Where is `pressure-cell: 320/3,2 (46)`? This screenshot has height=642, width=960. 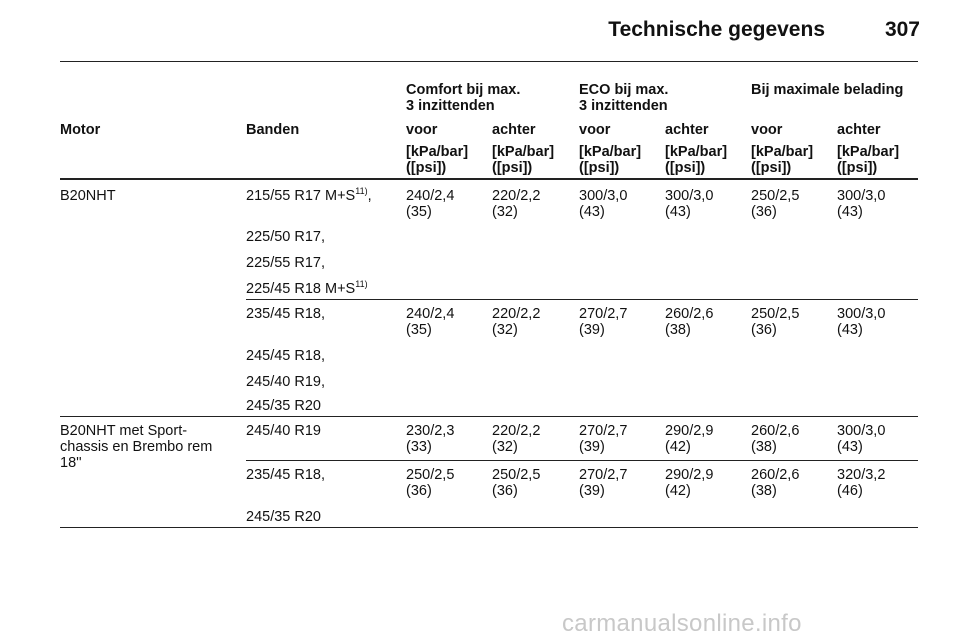
pressure-cell: 320/3,2 (46) is located at coordinates (861, 483).